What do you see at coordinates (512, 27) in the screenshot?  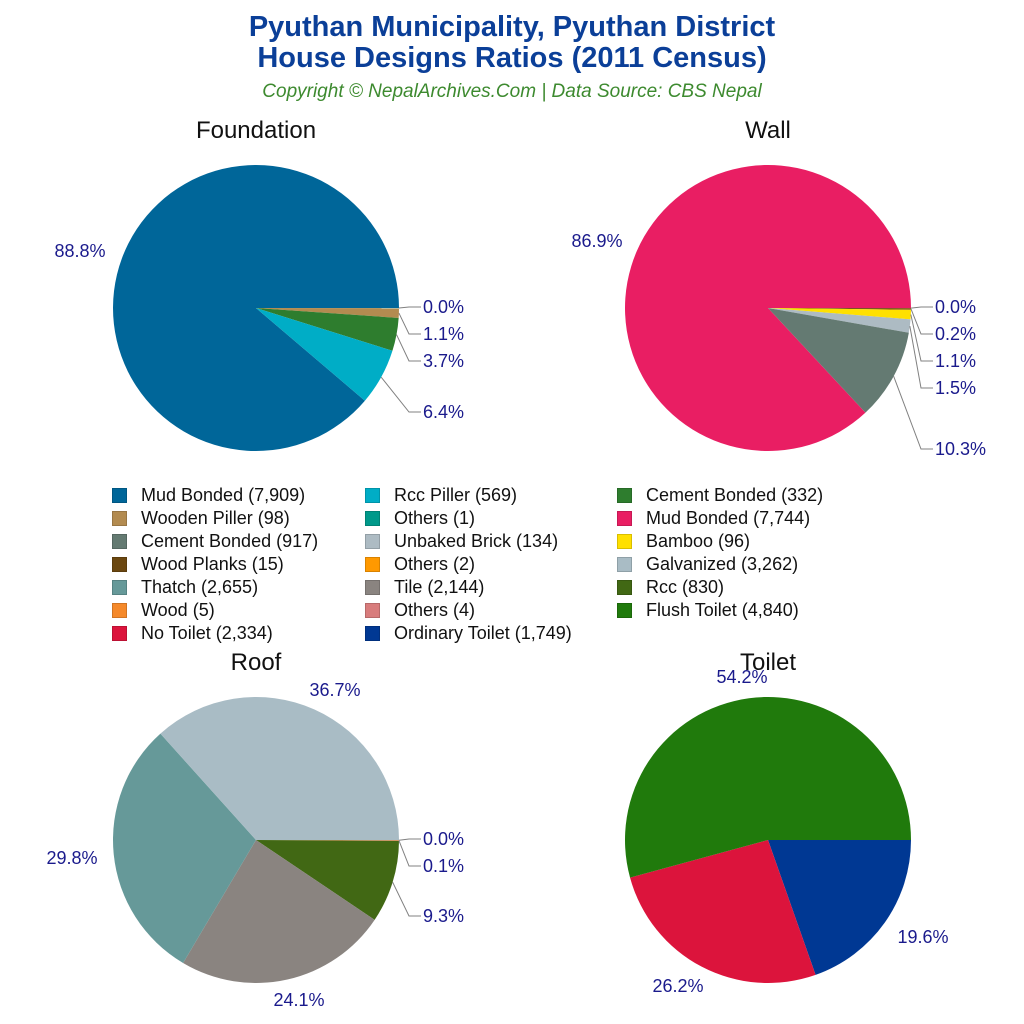 I see `chart-title-line1: Pyuthan Municipality, Pyuthan District` at bounding box center [512, 27].